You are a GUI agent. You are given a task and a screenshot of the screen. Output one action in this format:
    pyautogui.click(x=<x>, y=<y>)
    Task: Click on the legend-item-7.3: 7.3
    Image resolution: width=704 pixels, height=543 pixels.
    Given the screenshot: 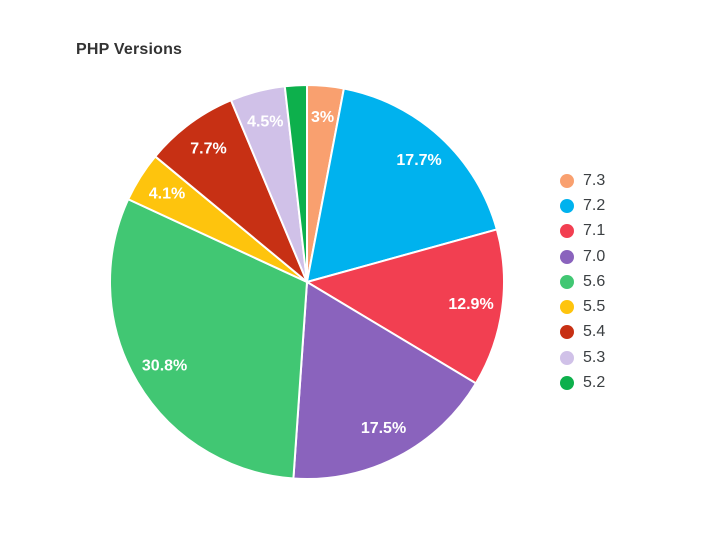 What is the action you would take?
    pyautogui.click(x=582, y=180)
    